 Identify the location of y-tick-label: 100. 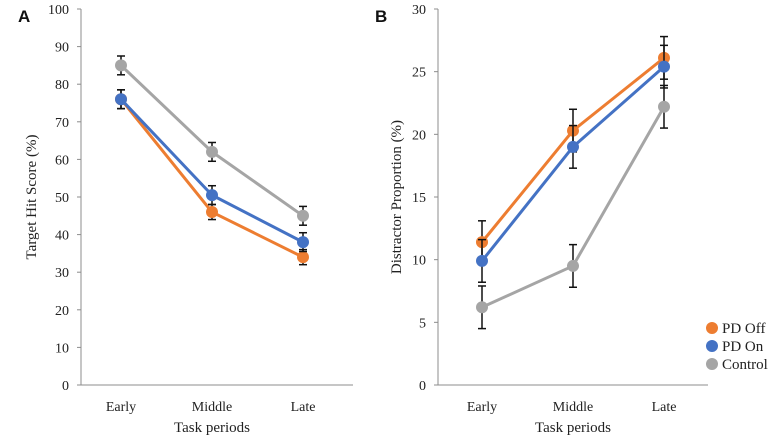
(58, 10).